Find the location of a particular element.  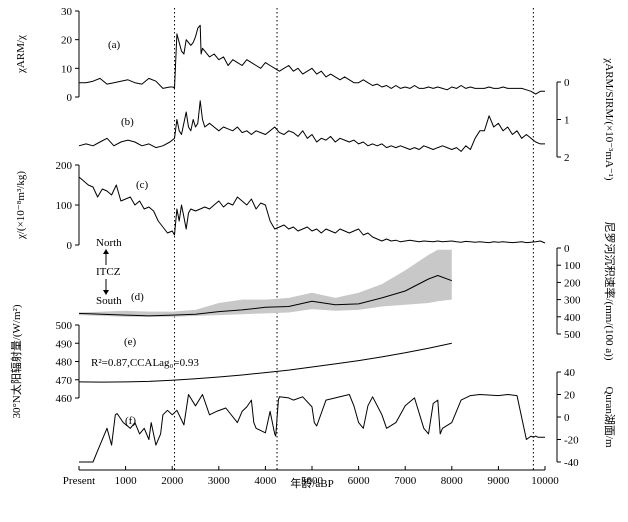

series-line-e is located at coordinates (265, 362).